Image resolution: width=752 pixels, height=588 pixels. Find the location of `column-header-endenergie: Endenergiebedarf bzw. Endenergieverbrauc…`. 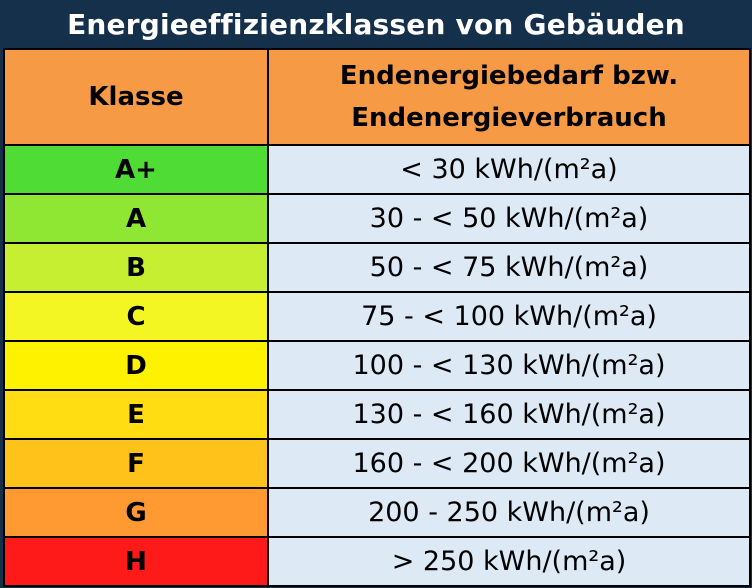

column-header-endenergie: Endenergiebedarf bzw. Endenergieverbrauc… is located at coordinates (509, 97).